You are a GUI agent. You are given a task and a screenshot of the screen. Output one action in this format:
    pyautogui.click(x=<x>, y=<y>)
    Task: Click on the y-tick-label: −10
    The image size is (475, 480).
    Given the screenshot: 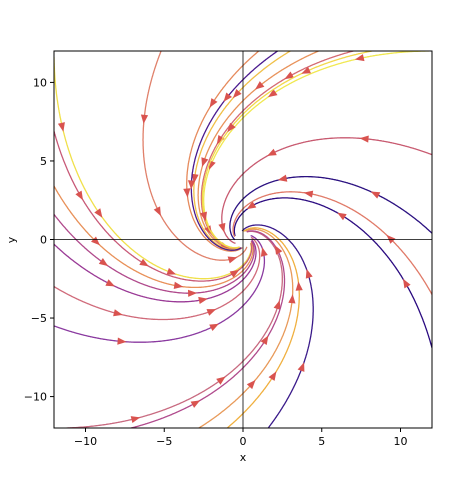 What is the action you would take?
    pyautogui.click(x=35, y=397)
    